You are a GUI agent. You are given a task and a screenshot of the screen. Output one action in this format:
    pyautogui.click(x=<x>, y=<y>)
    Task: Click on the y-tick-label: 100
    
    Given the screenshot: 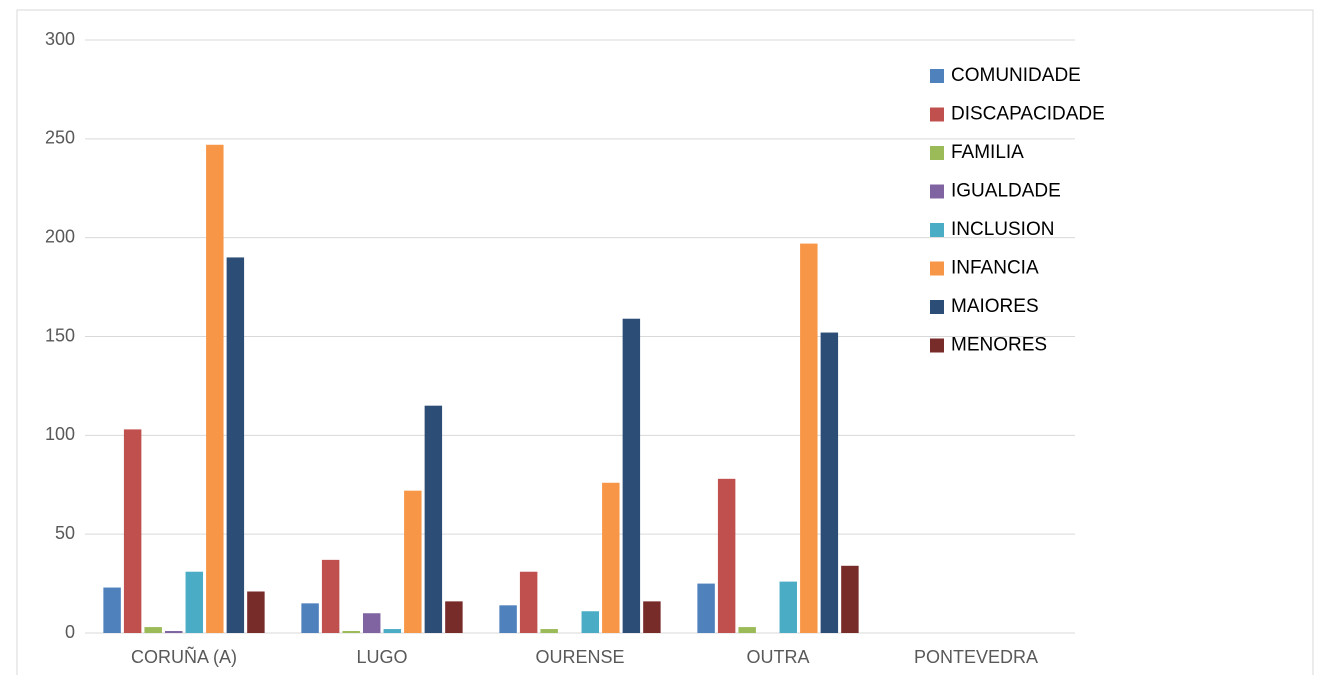 What is the action you would take?
    pyautogui.click(x=60, y=434)
    